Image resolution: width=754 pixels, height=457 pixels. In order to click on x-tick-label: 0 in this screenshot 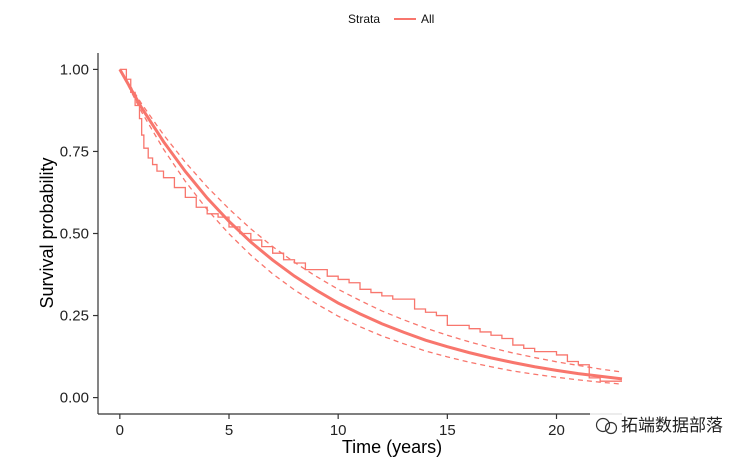, I will do `click(120, 430)`.